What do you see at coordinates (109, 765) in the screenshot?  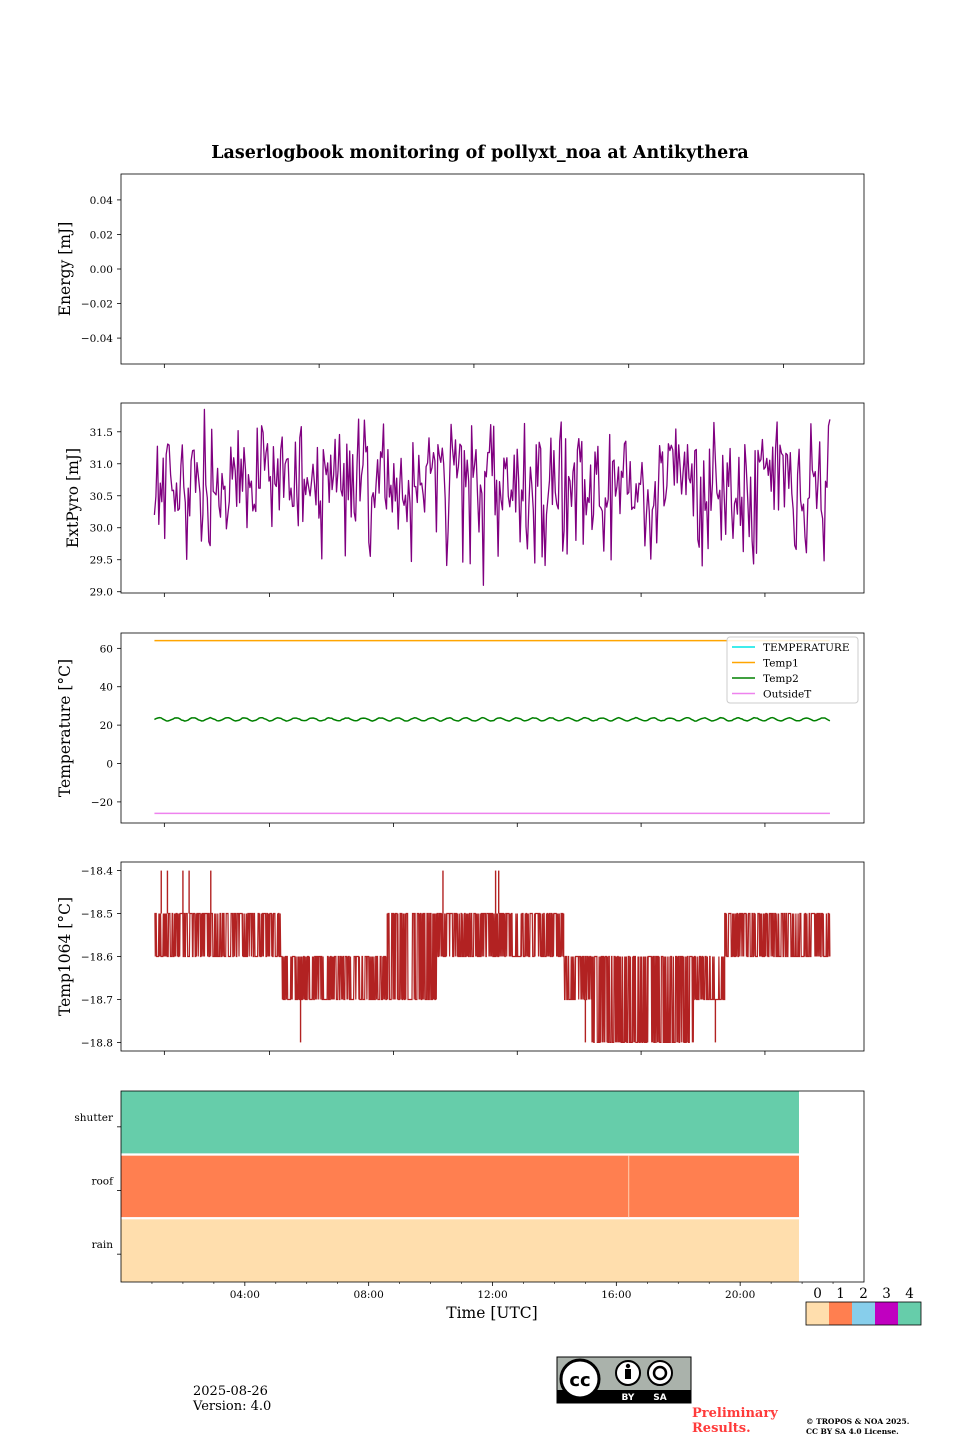 I see `ytick-label: 0` at bounding box center [109, 765].